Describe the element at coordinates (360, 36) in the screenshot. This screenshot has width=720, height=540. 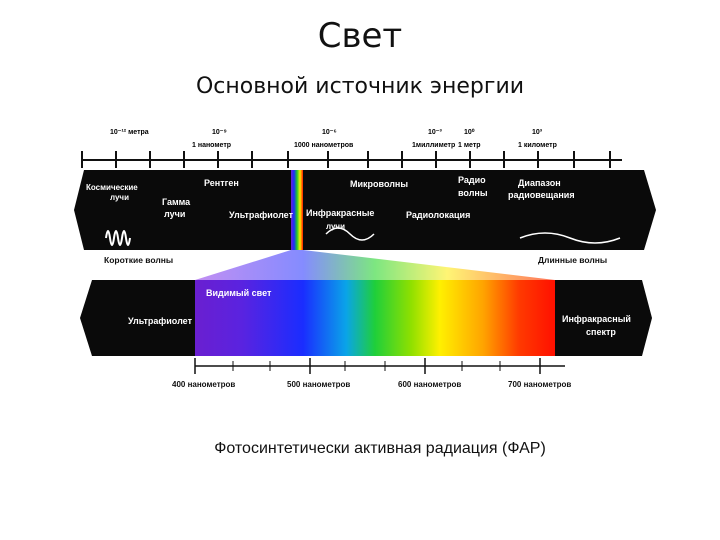
I see `slide-title: Свет` at that location.